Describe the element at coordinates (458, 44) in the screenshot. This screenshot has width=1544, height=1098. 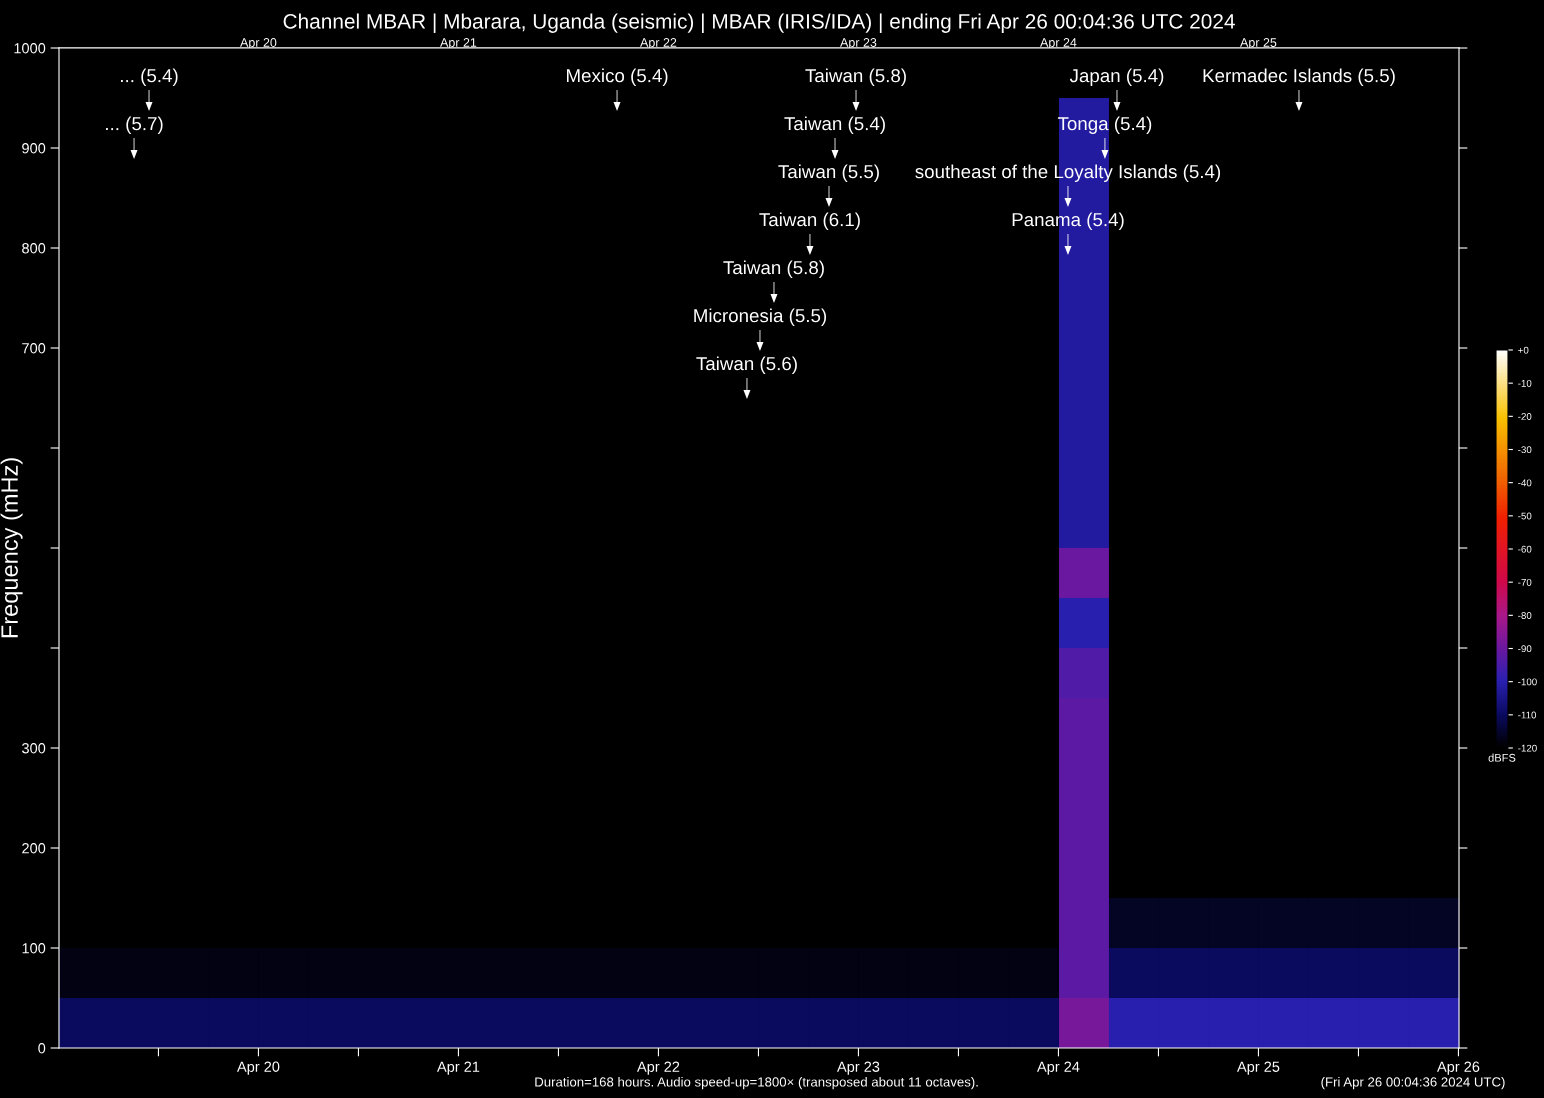
I see `x2-tick-label: Apr 21` at that location.